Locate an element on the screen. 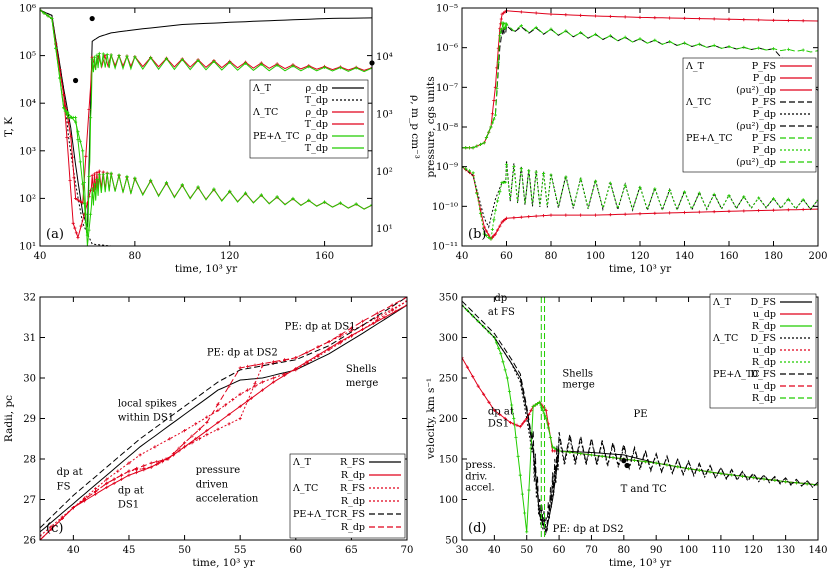 The image size is (831, 579). legend-group: PE+Λ_TC is located at coordinates (276, 136).